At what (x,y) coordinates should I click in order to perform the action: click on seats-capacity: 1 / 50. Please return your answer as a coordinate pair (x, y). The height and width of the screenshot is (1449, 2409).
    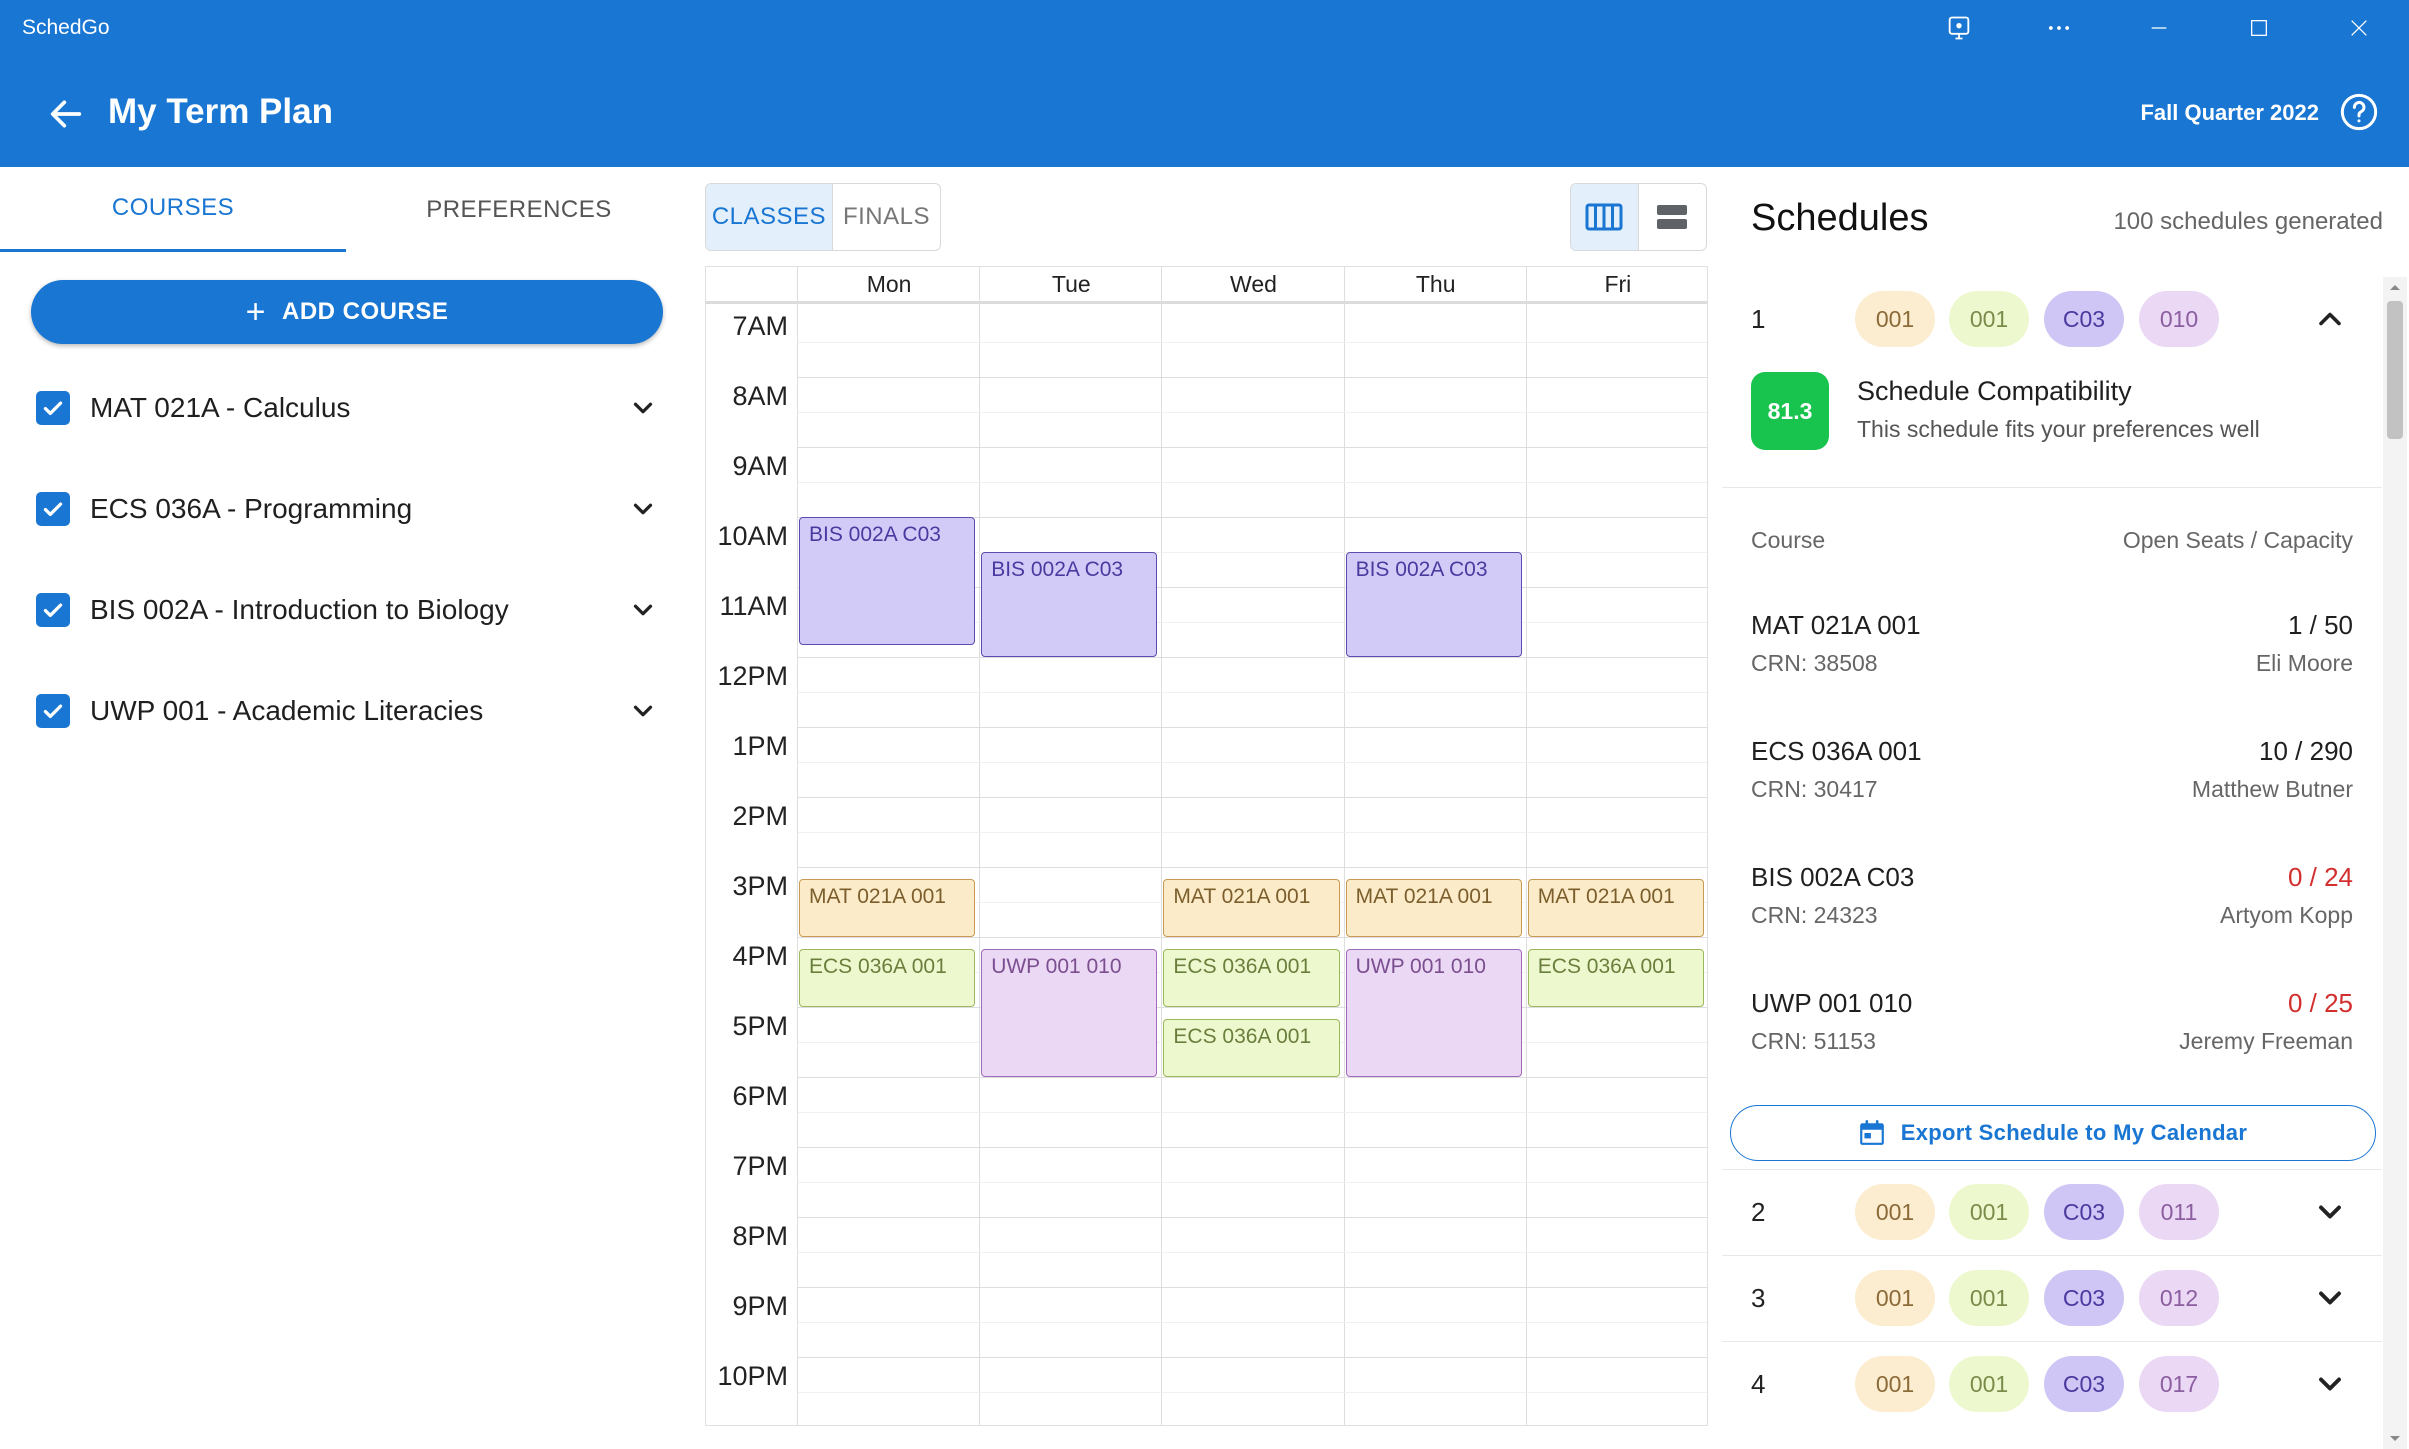
    Looking at the image, I should click on (2320, 625).